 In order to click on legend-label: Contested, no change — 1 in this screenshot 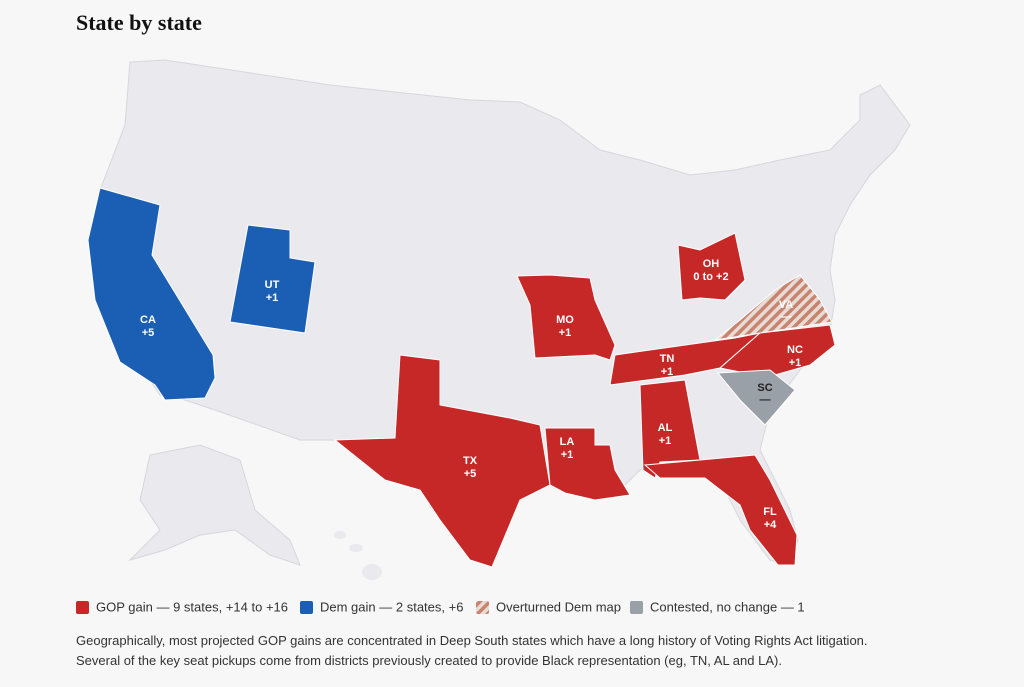, I will do `click(727, 606)`.